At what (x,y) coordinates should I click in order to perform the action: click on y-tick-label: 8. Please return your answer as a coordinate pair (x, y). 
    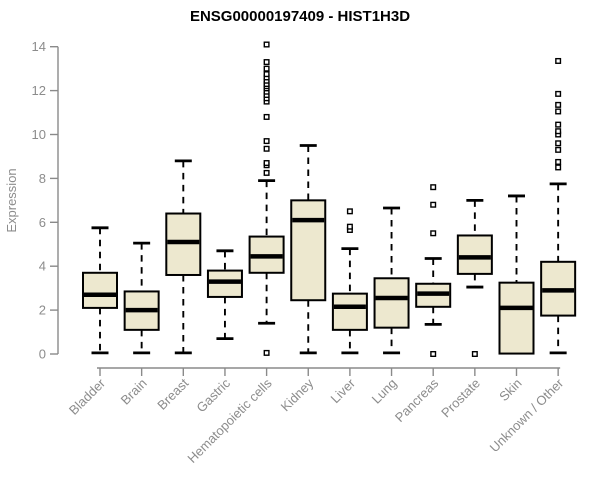
    Looking at the image, I should click on (42, 178).